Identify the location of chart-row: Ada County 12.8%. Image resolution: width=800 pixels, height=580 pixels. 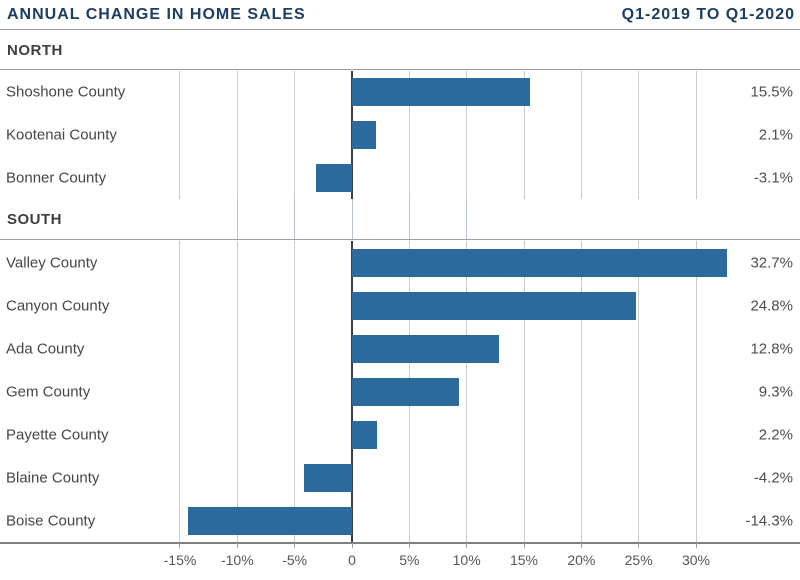
(400, 348).